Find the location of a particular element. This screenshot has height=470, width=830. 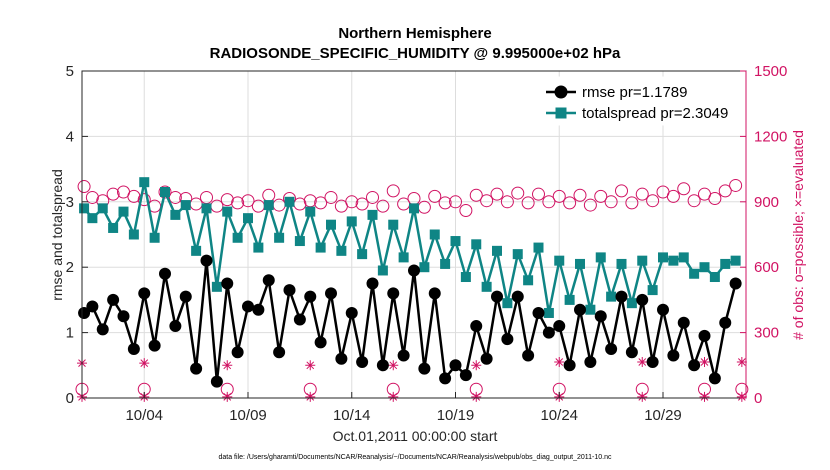

y-tick-label: 4 is located at coordinates (70, 136).